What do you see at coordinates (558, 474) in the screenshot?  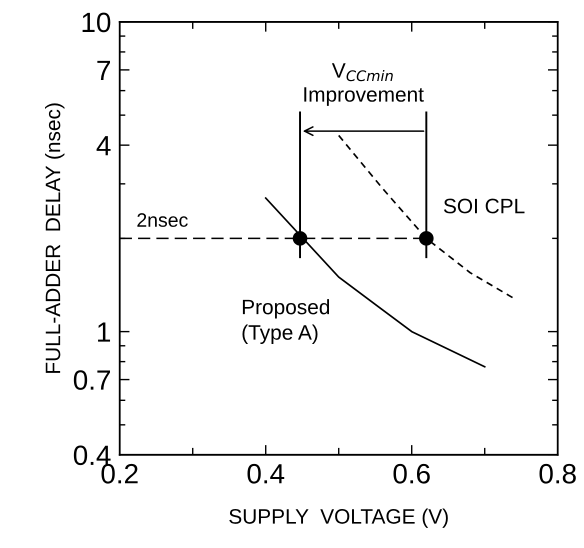 I see `x-tick-label: 0.8` at bounding box center [558, 474].